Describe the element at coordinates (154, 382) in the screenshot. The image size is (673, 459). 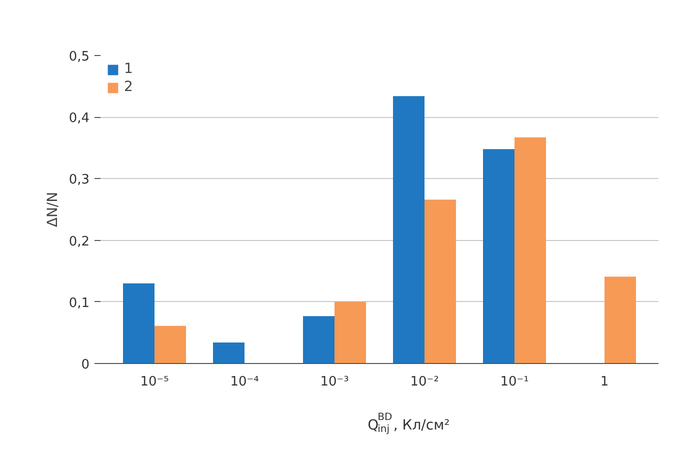
I see `x-tick-label: 10⁻⁵` at that location.